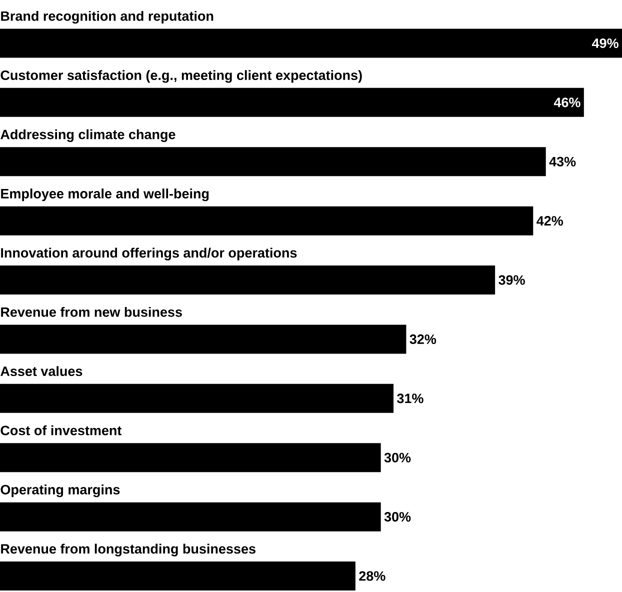 The image size is (622, 592). Describe the element at coordinates (549, 221) in the screenshot. I see `data-label: 42%` at that location.